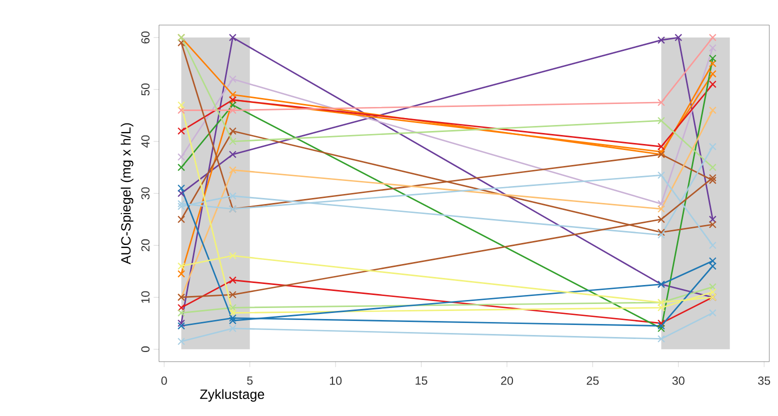  What do you see at coordinates (678, 380) in the screenshot?
I see `x-tick-label: 30` at bounding box center [678, 380].